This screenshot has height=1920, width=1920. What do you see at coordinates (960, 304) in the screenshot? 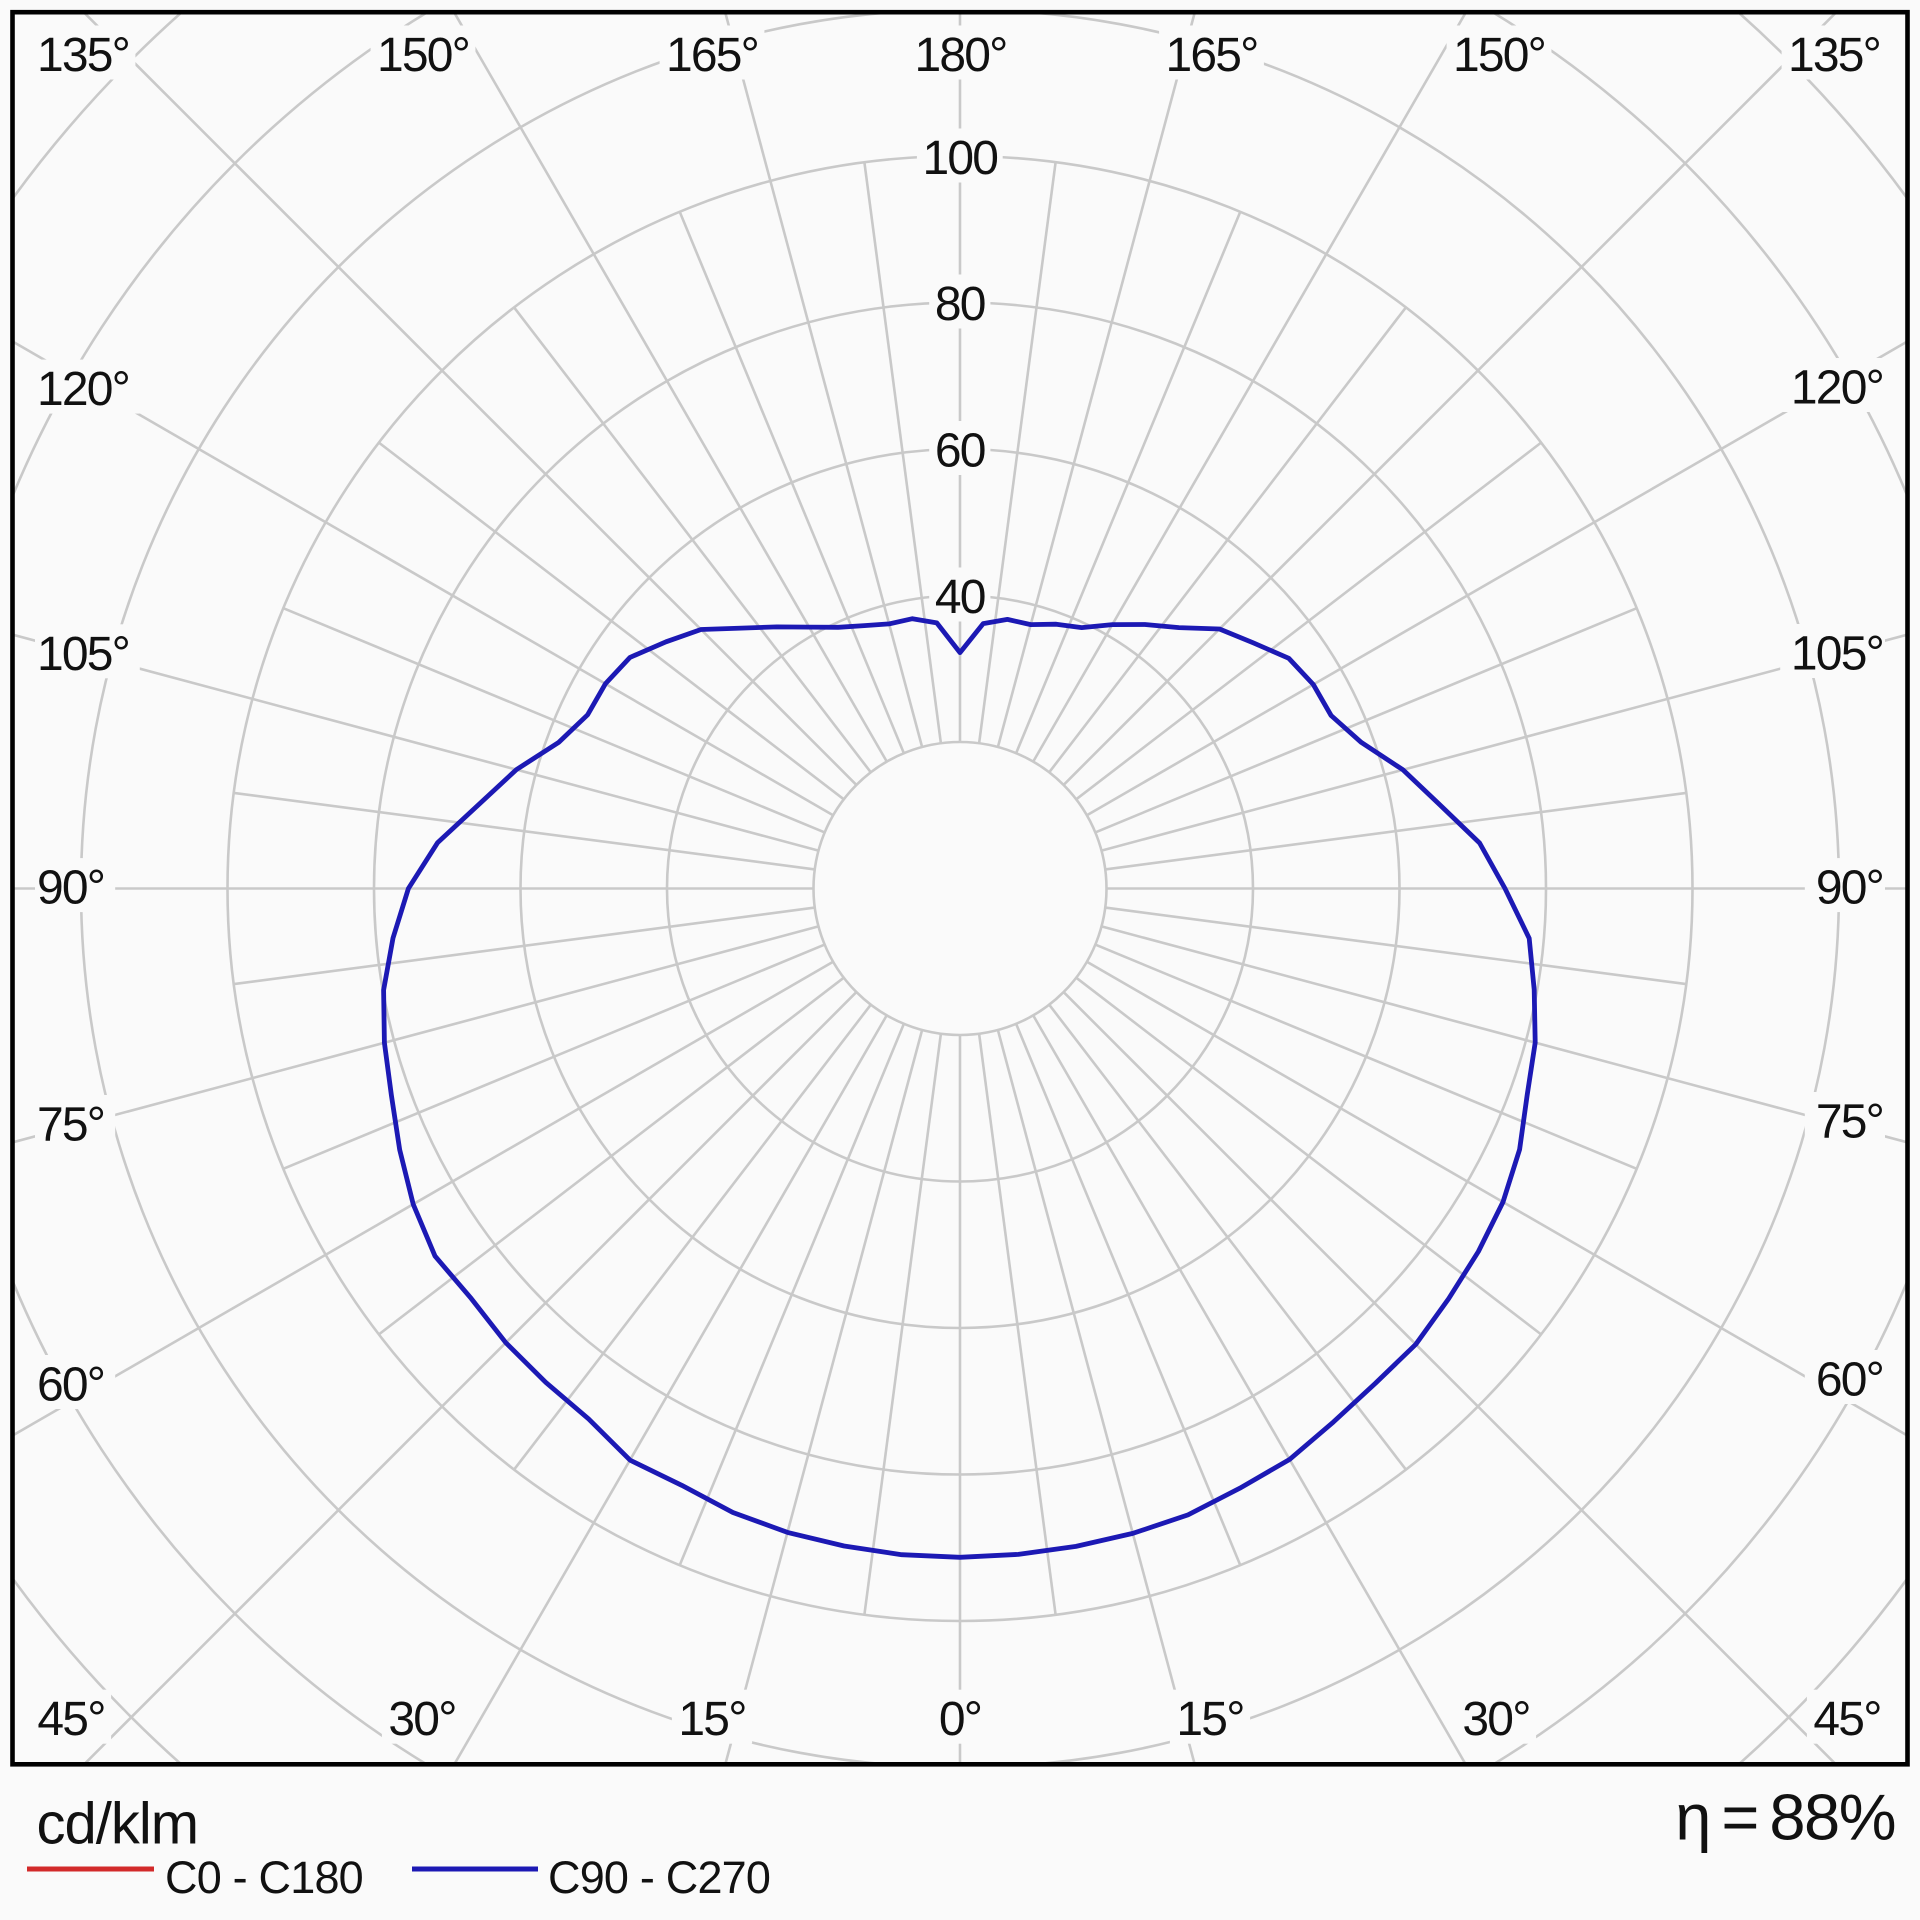
I see `svg-text: 80` at bounding box center [960, 304].